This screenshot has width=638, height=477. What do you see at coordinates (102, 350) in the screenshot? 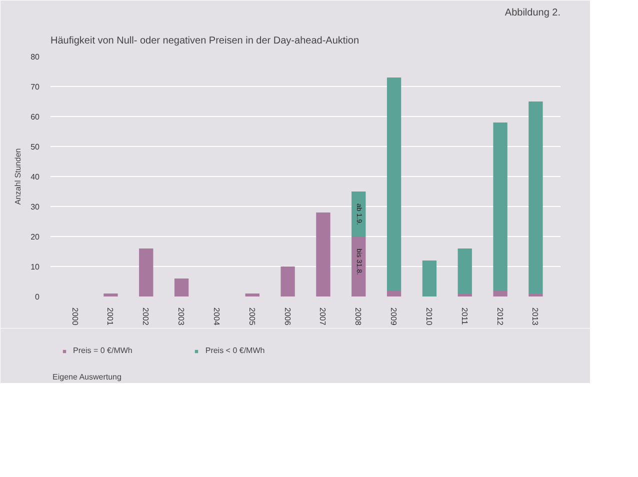
I see `legend-label: Preis = 0 €/MWh` at bounding box center [102, 350].